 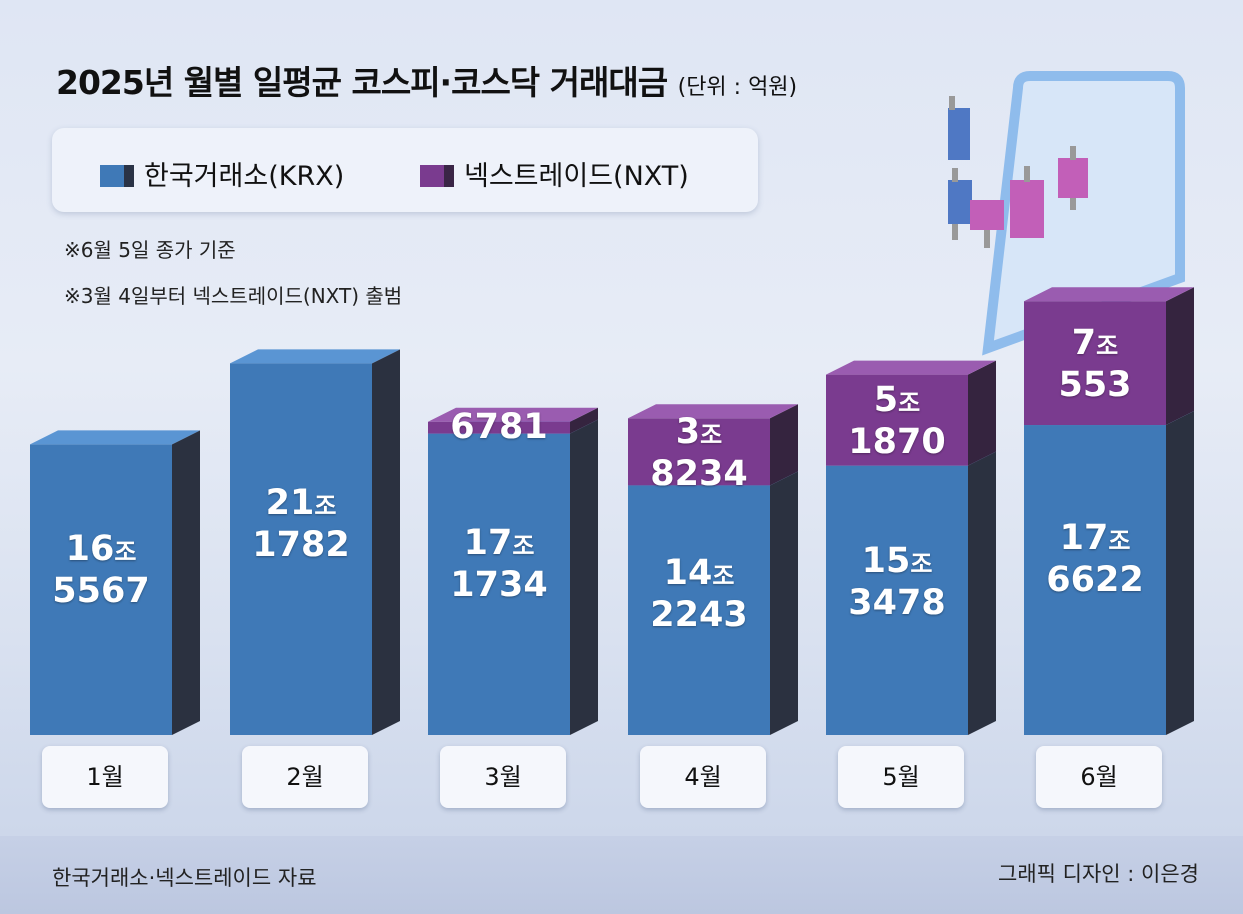 What do you see at coordinates (897, 442) in the screenshot?
I see `bar-label-nxt-5-eok: 1870` at bounding box center [897, 442].